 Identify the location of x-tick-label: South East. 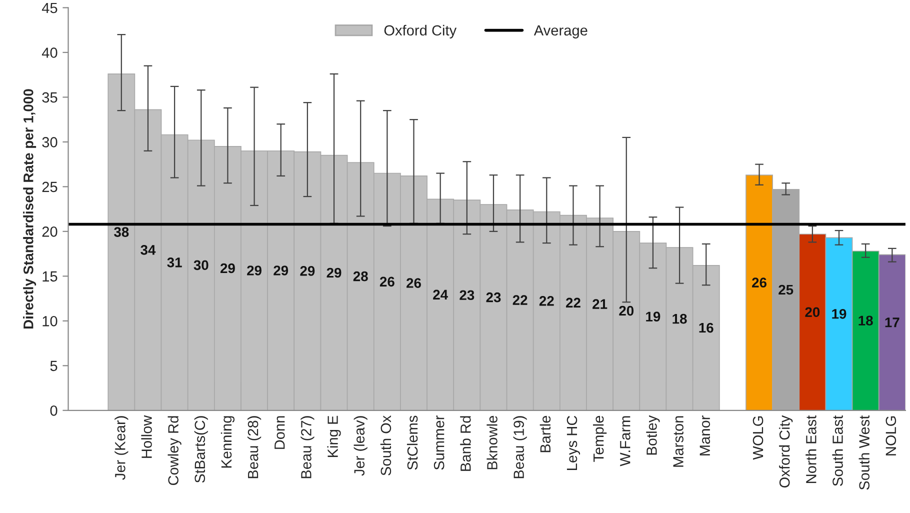
(837, 450).